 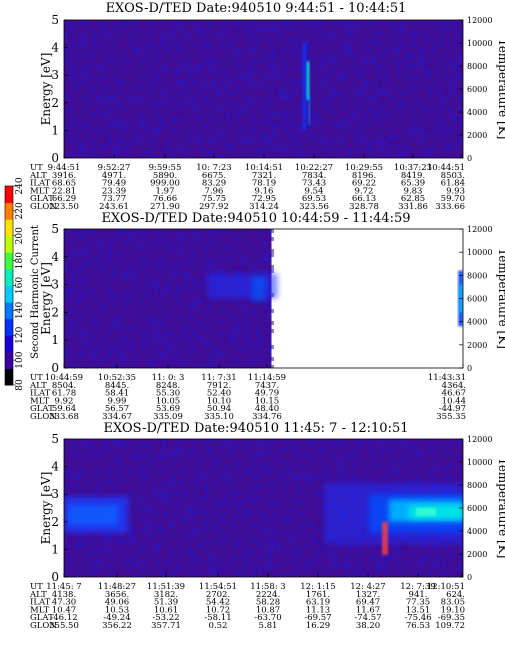 I want to click on table-cell: 22.81, so click(x=64, y=191).